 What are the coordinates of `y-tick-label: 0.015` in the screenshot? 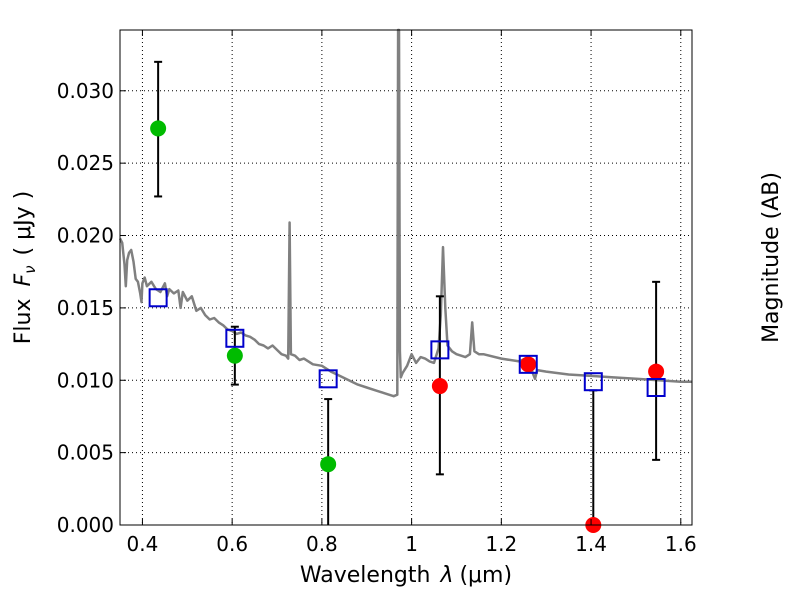 It's located at (85, 308).